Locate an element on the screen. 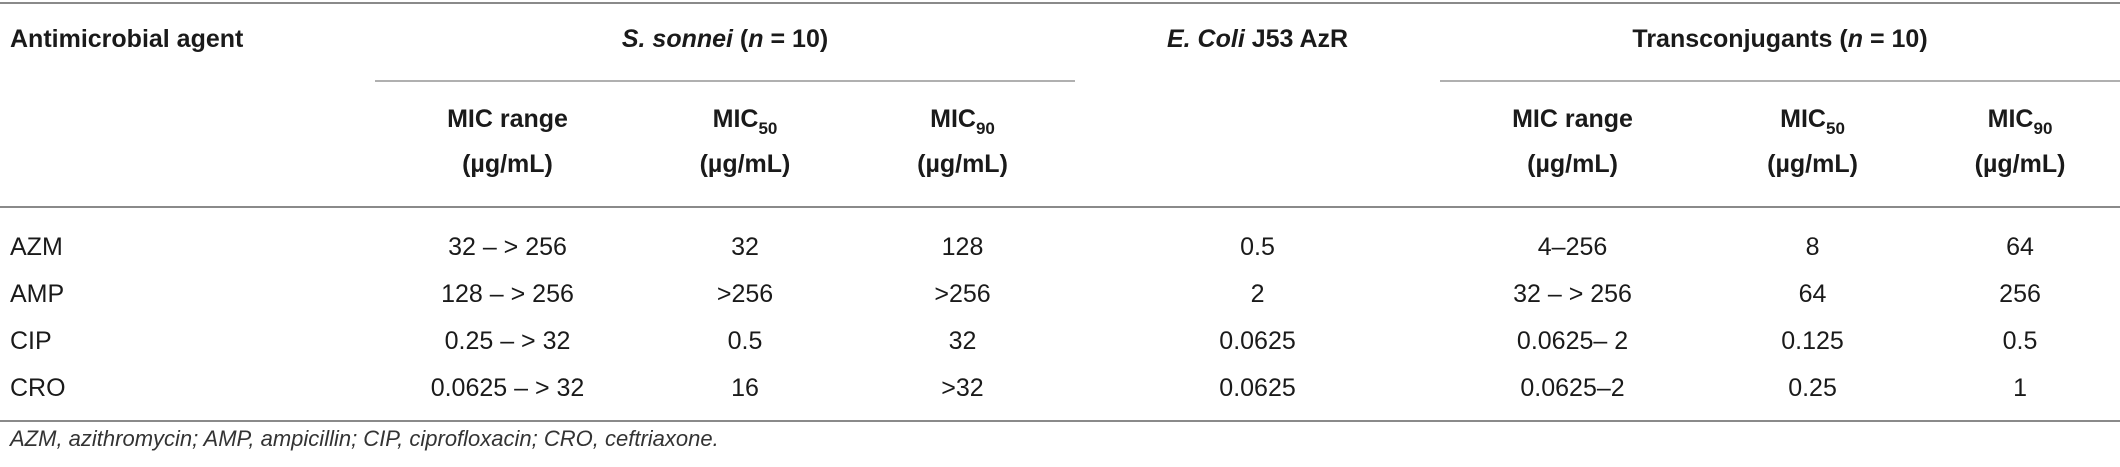  value-cell: 0.0625–2 is located at coordinates (1572, 388).